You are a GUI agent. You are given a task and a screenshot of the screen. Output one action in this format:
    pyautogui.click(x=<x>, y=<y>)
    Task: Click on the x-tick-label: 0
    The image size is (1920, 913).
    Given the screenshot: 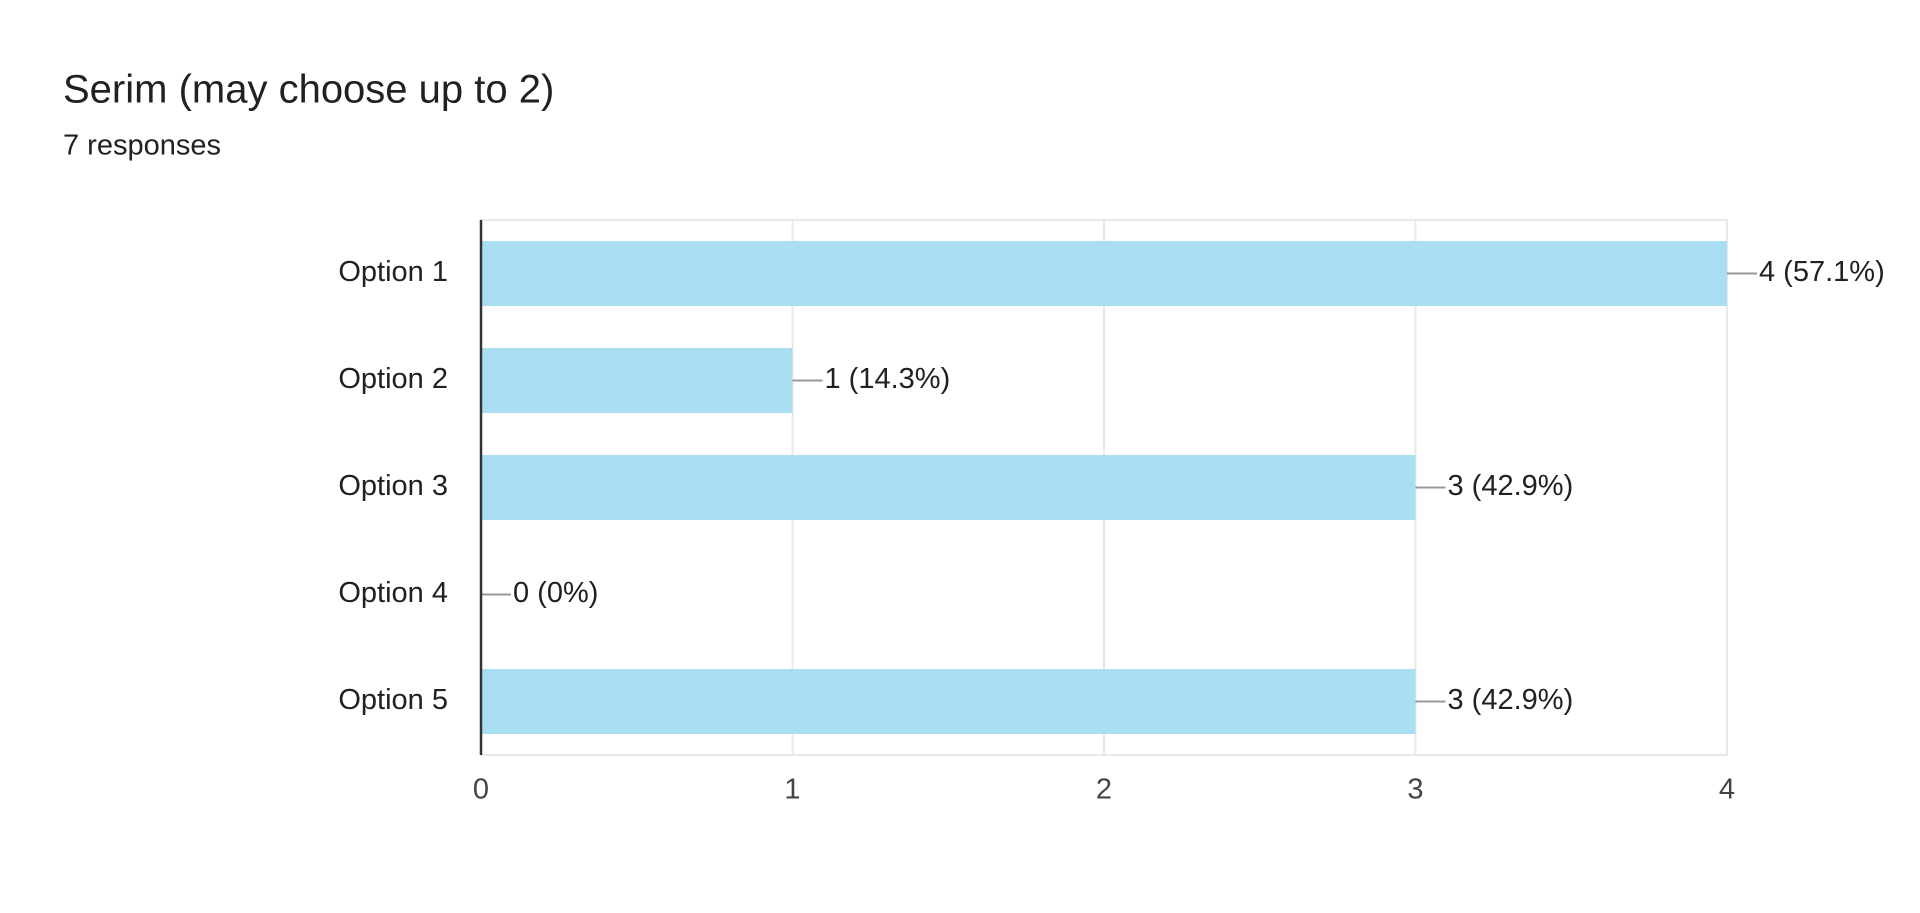 What is the action you would take?
    pyautogui.click(x=481, y=790)
    